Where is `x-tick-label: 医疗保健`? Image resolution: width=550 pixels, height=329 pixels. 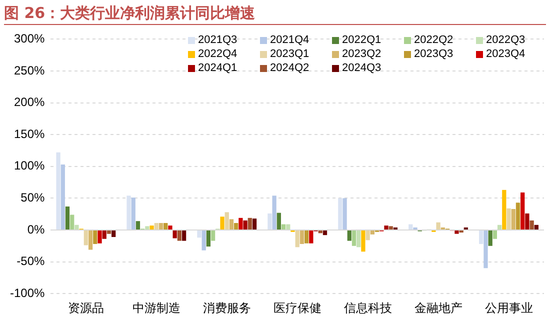 x-tick-label: 医疗保健 is located at coordinates (297, 307).